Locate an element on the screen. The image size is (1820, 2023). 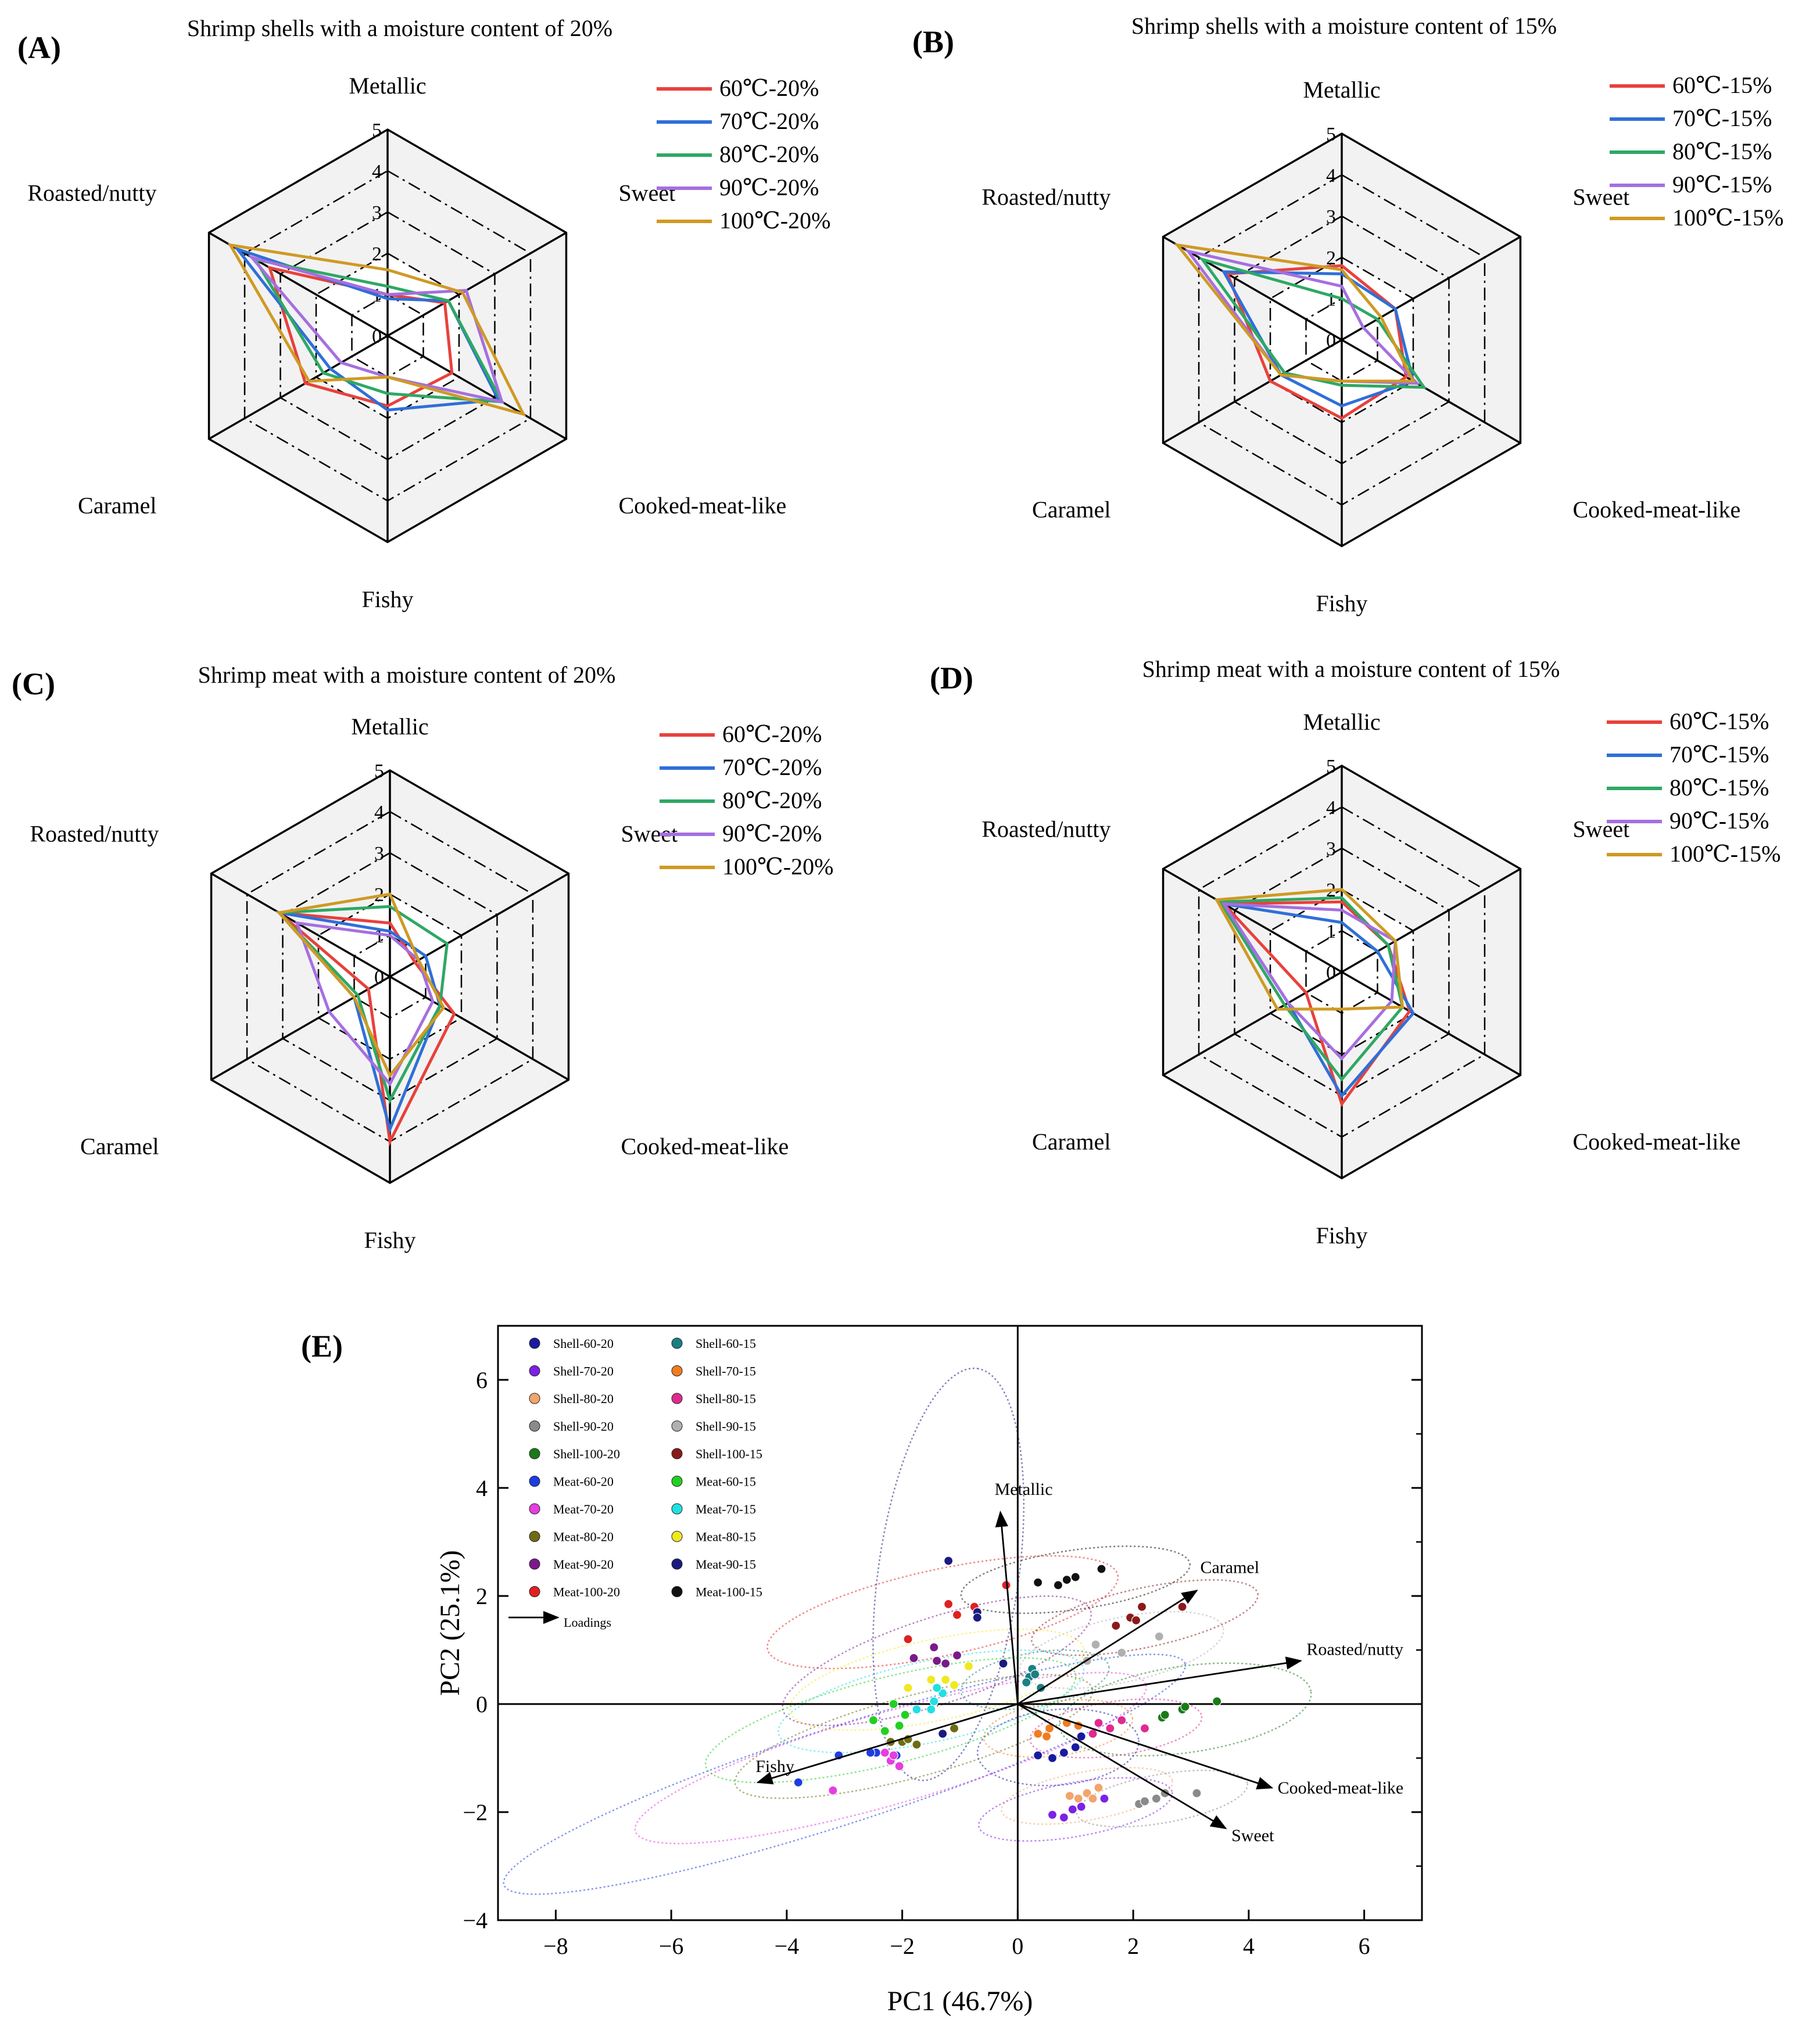
radar-tick-label: 1 is located at coordinates (1331, 299).